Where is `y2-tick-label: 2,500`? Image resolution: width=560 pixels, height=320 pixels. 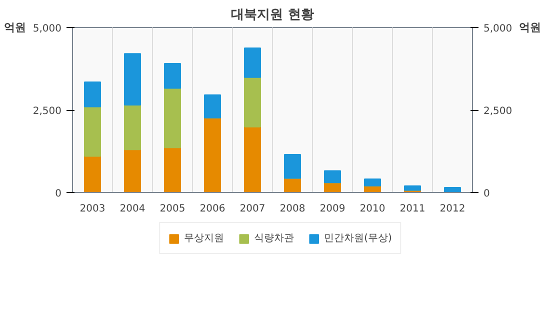
y2-tick-label: 2,500 is located at coordinates (498, 111).